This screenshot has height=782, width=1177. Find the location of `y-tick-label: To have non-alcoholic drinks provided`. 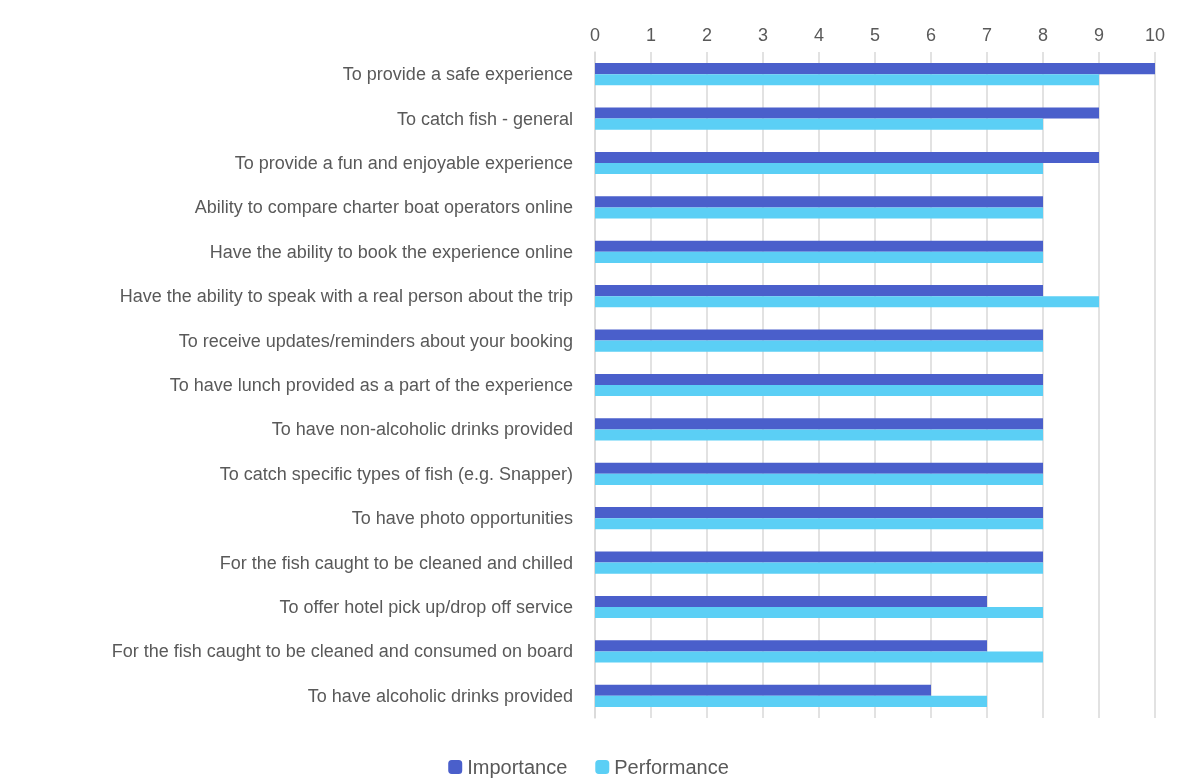

y-tick-label: To have non-alcoholic drinks provided is located at coordinates (422, 429).